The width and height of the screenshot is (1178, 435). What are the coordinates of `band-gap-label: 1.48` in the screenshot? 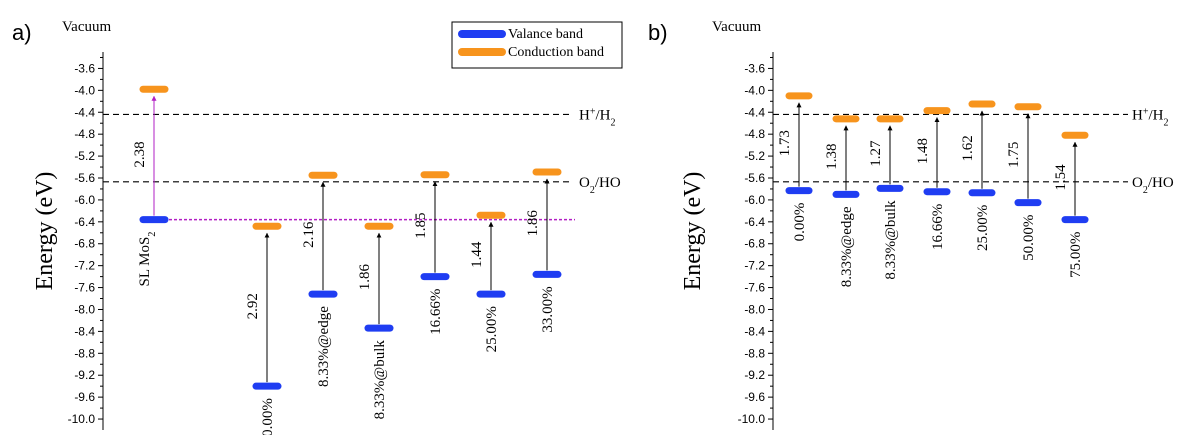 It's located at (923, 151).